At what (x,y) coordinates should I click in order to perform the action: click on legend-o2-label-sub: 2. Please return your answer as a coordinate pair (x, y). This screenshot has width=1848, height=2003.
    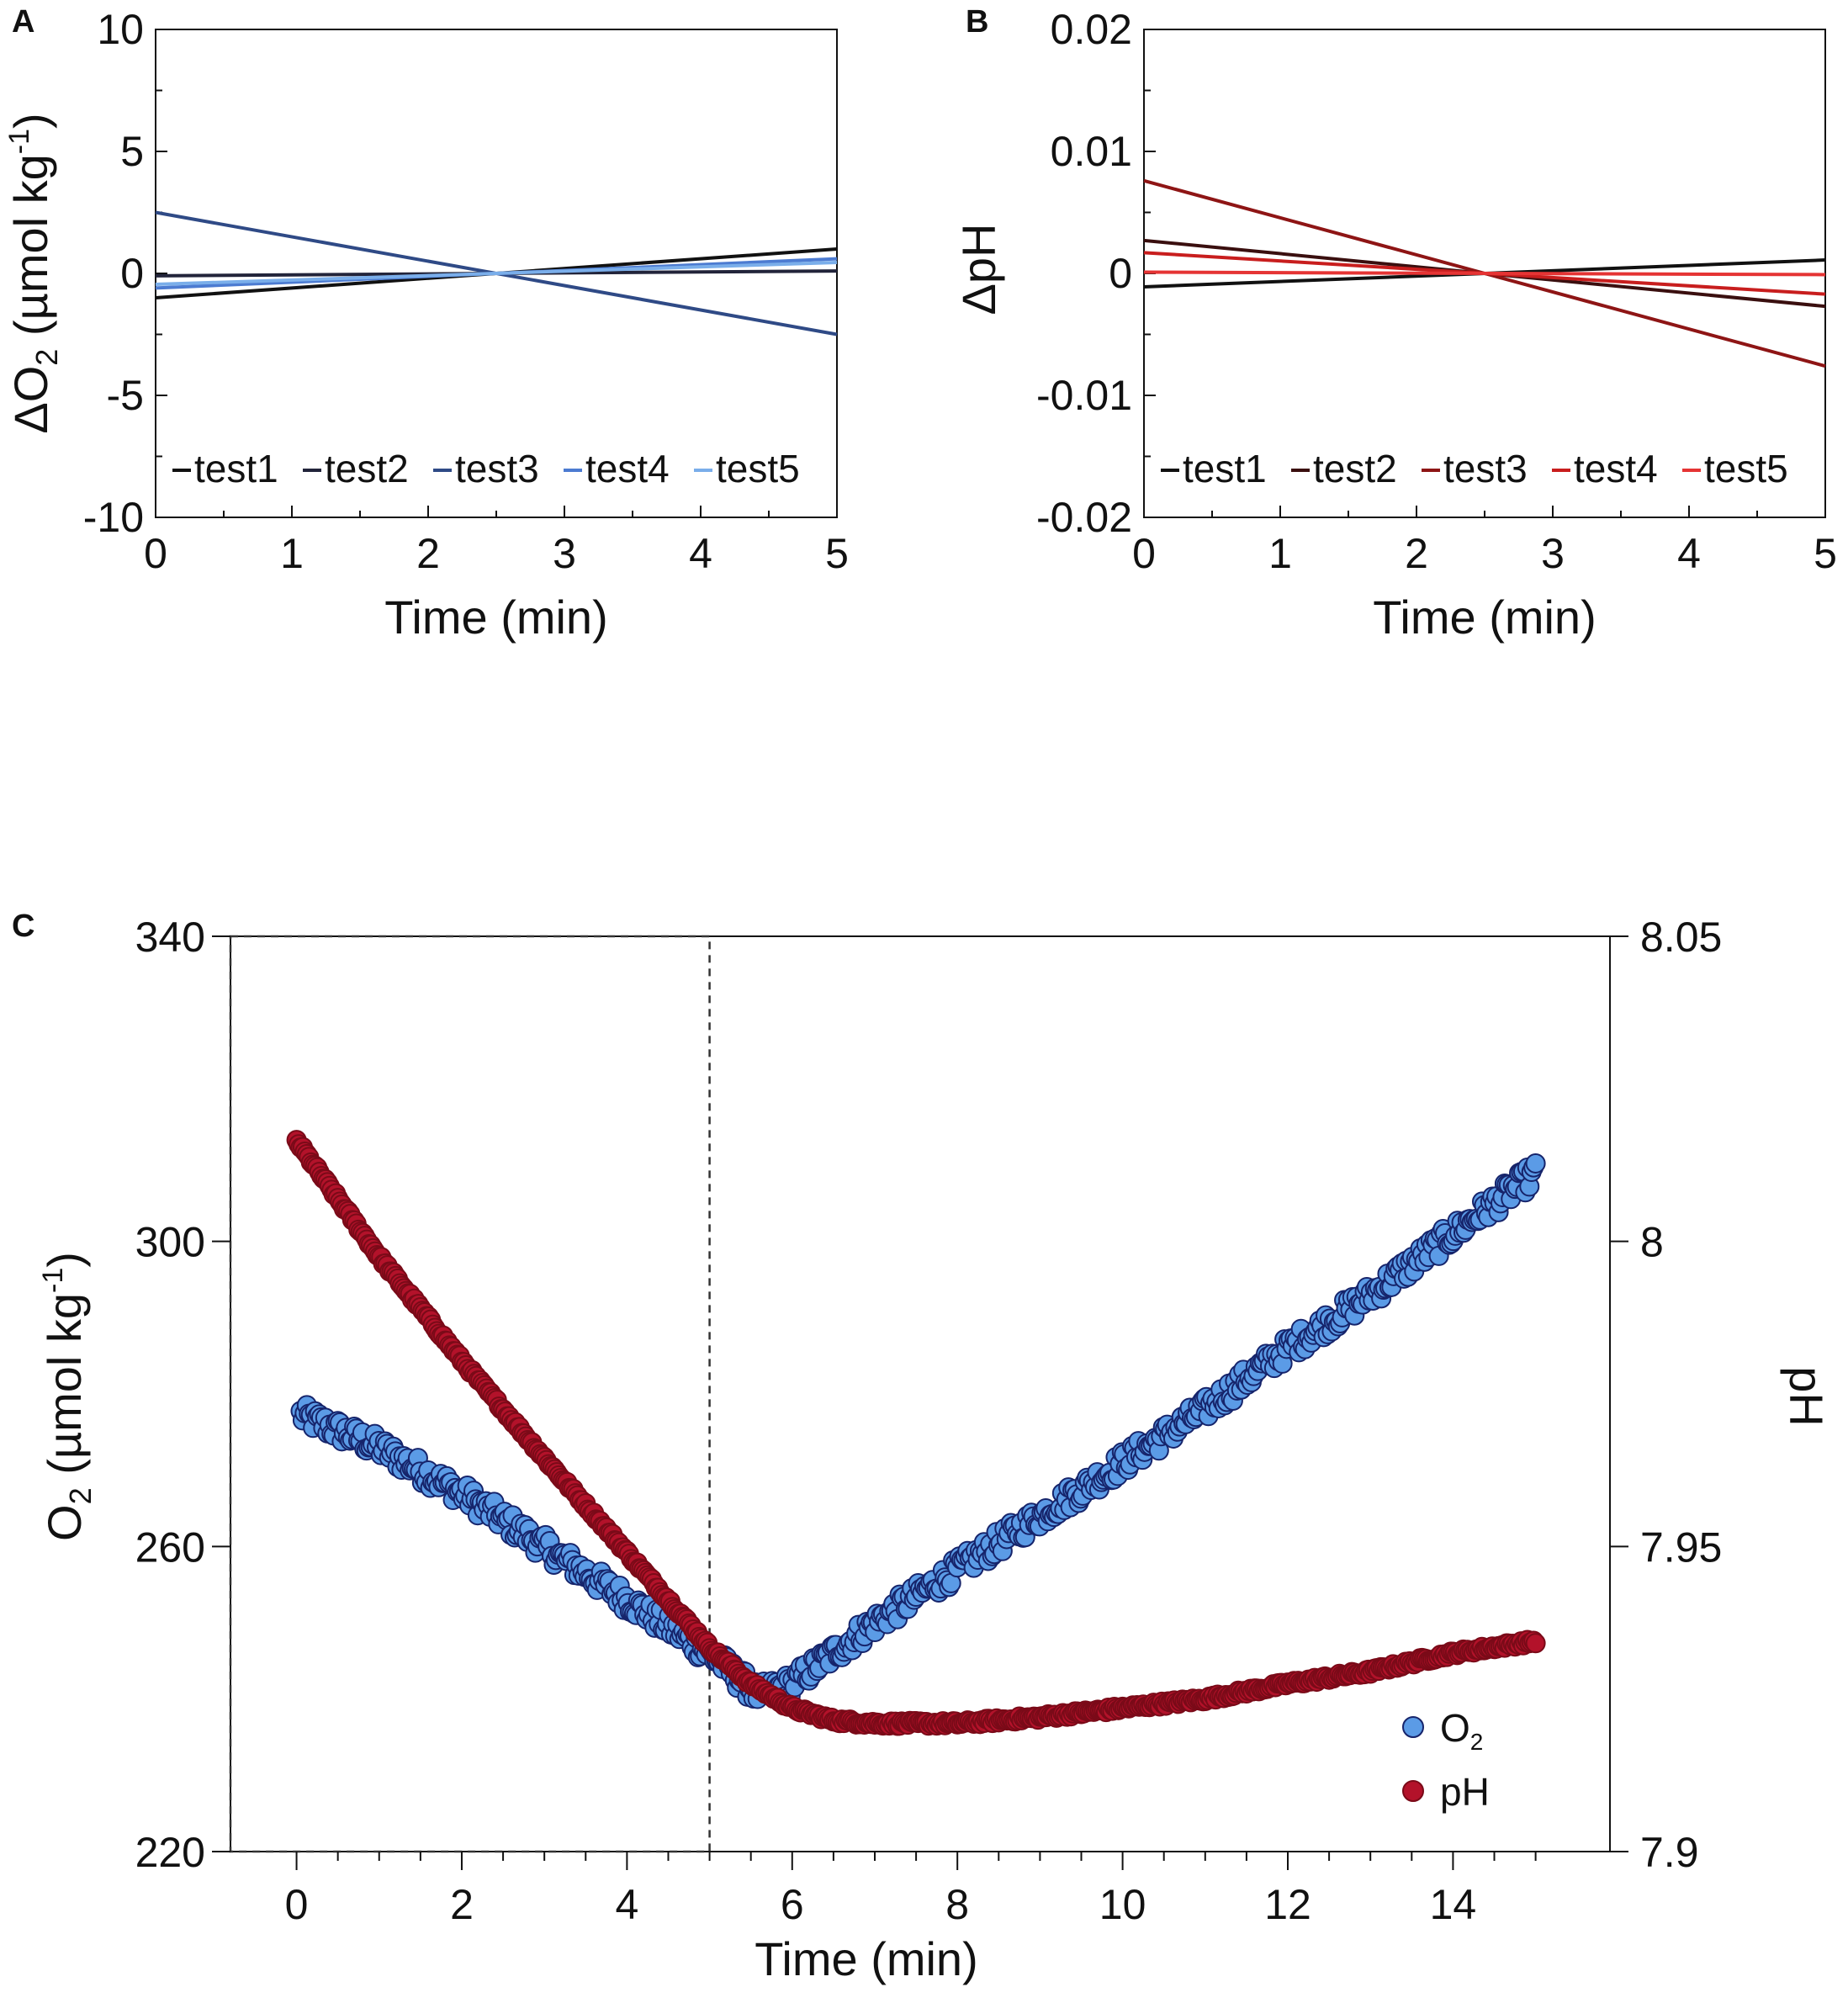
    Looking at the image, I should click on (1477, 1742).